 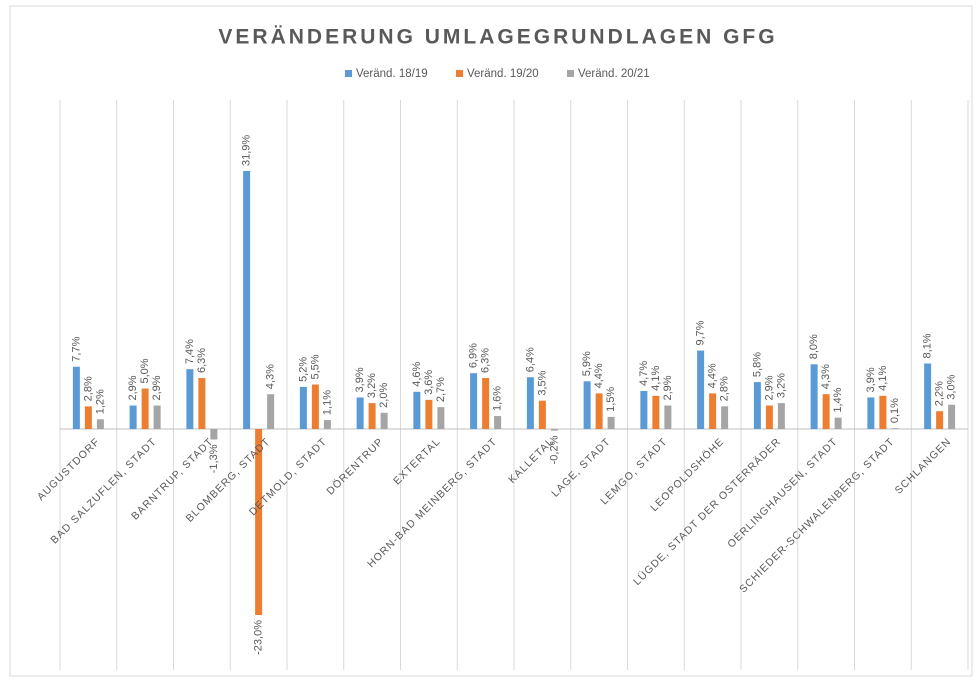 What do you see at coordinates (644, 373) in the screenshot?
I see `data-label: 4,7%` at bounding box center [644, 373].